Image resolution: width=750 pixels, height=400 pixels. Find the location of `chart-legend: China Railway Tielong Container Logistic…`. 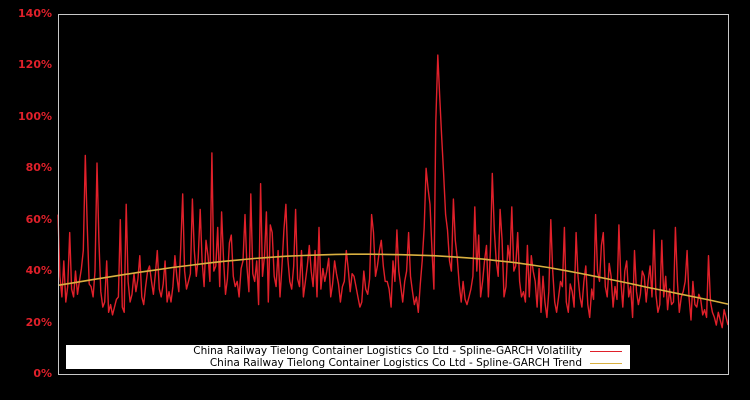

chart-legend: China Railway Tielong Container Logistic… is located at coordinates (348, 357).